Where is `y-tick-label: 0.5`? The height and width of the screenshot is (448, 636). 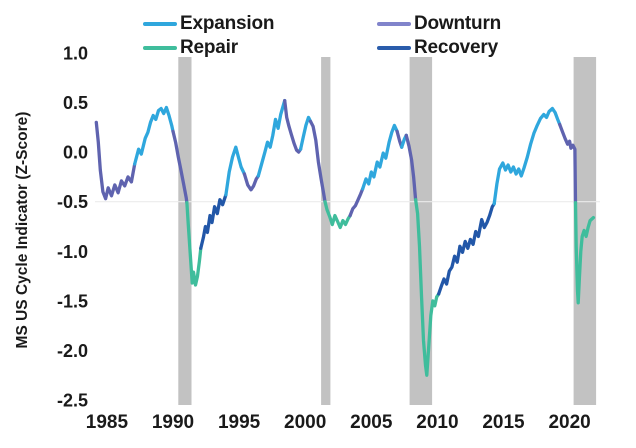 y-tick-label: 0.5 is located at coordinates (75, 103).